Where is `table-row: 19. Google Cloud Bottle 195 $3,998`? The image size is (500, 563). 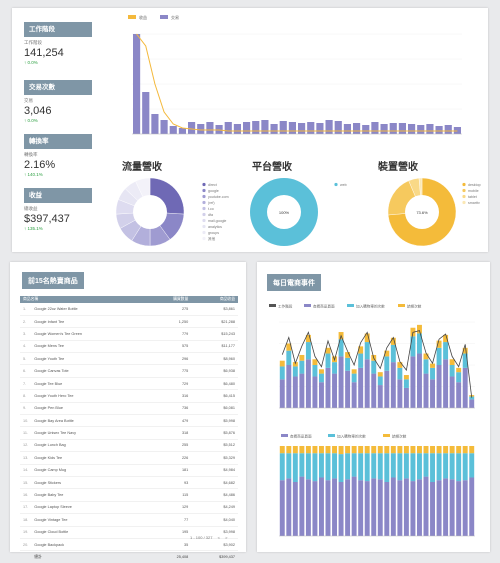
table-row: 19. Google Cloud Bottle 195 $3,998 is located at coordinates (129, 532).